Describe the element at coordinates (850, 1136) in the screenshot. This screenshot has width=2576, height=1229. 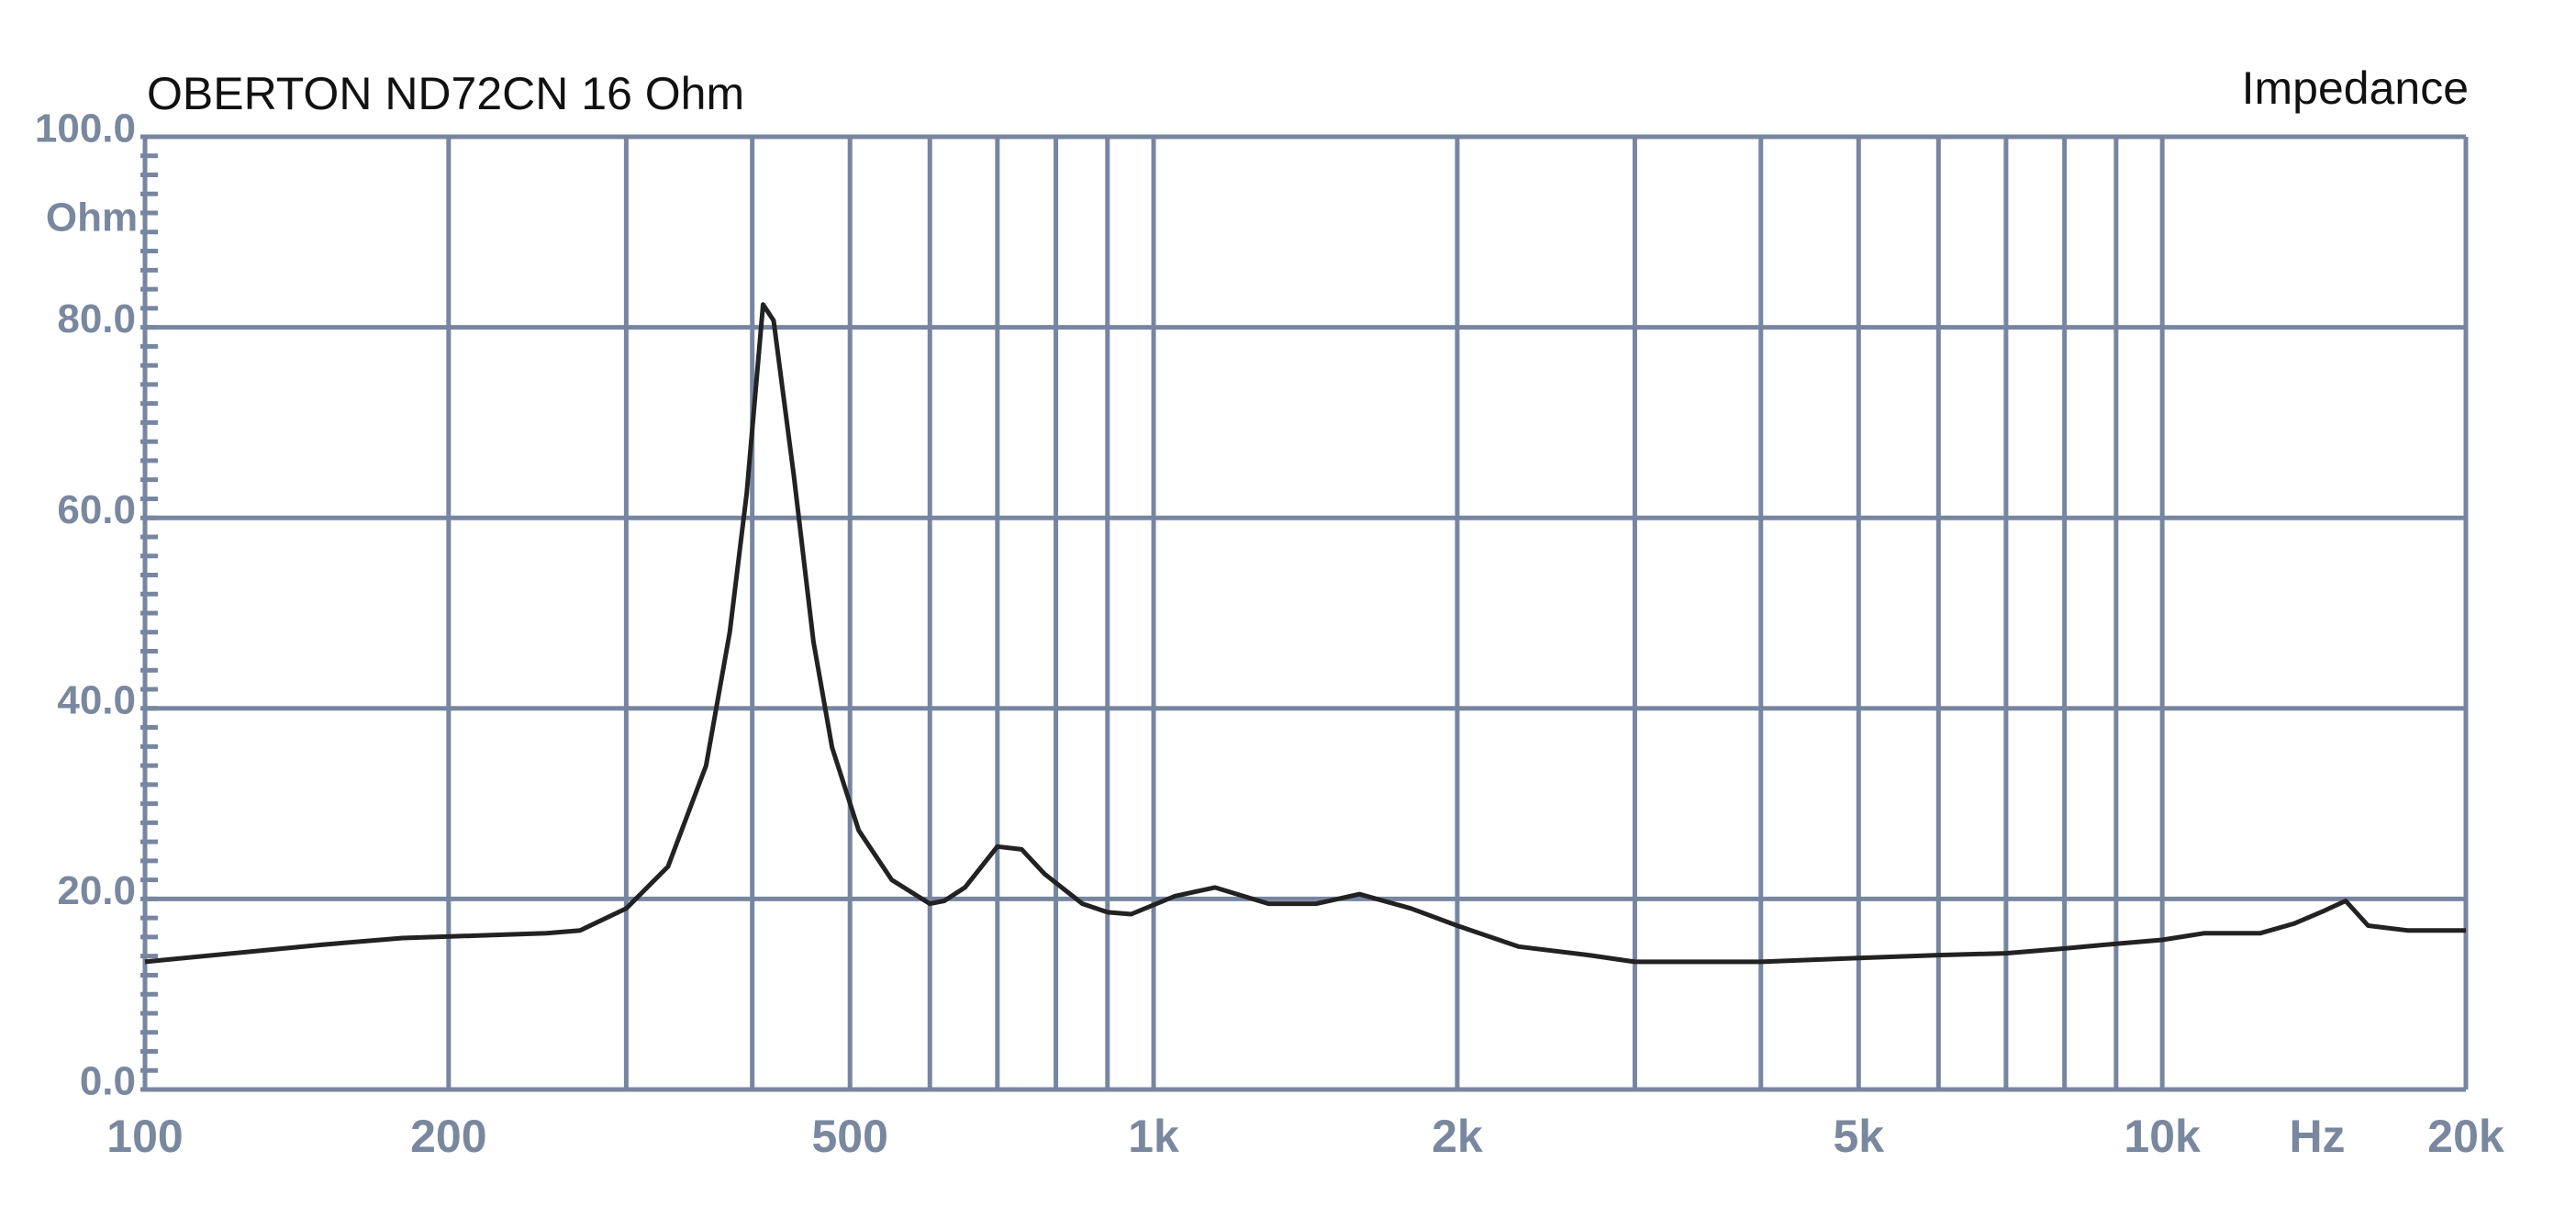
I see `x-tick-label: 500` at that location.